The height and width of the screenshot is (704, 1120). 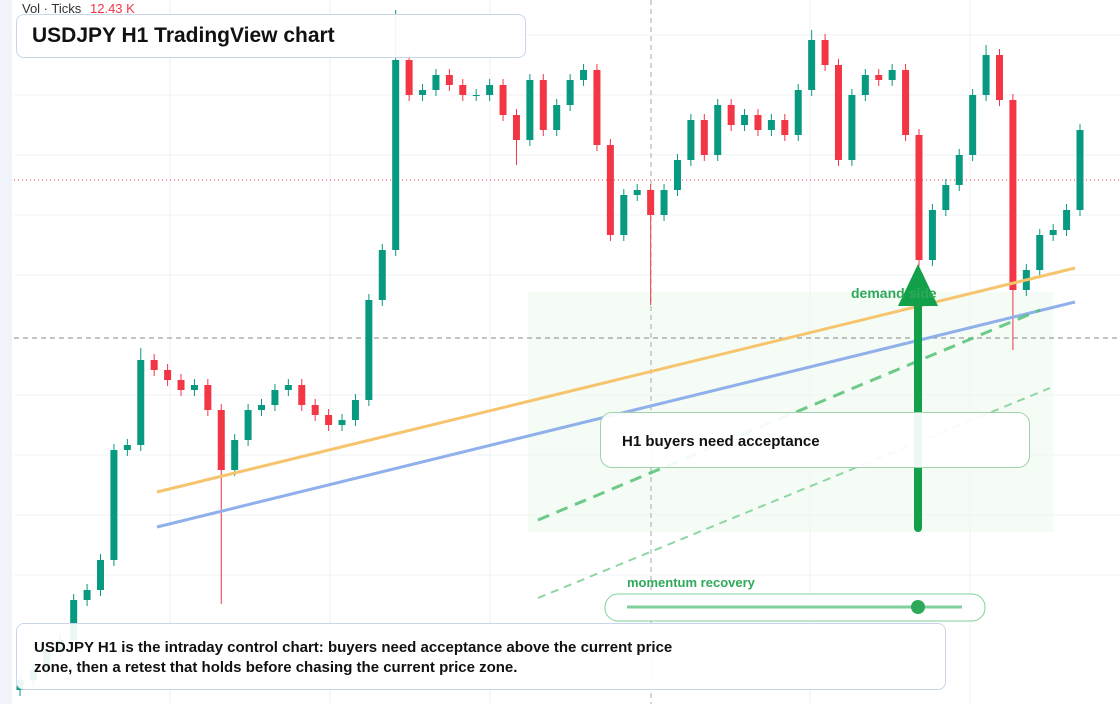 I want to click on indicator-value: 12.43 K, so click(x=112, y=8).